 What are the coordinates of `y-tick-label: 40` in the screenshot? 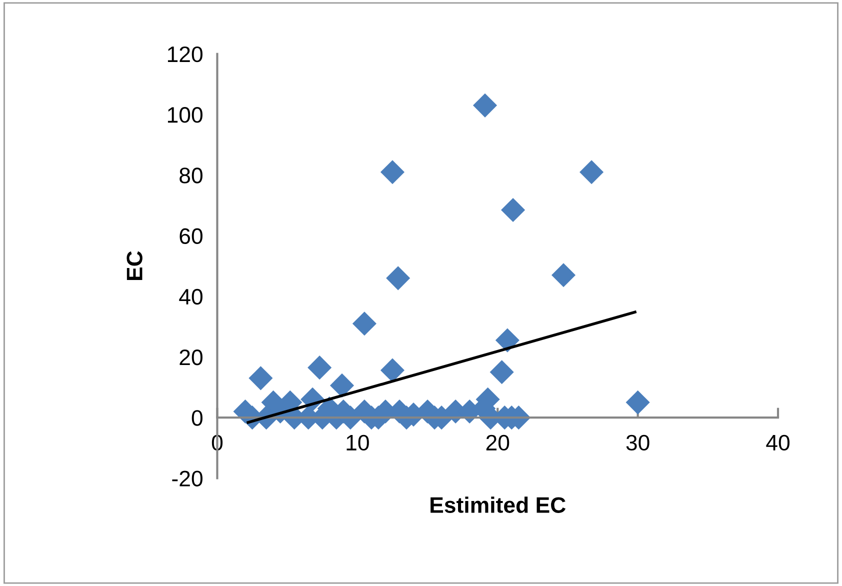 It's located at (190, 296).